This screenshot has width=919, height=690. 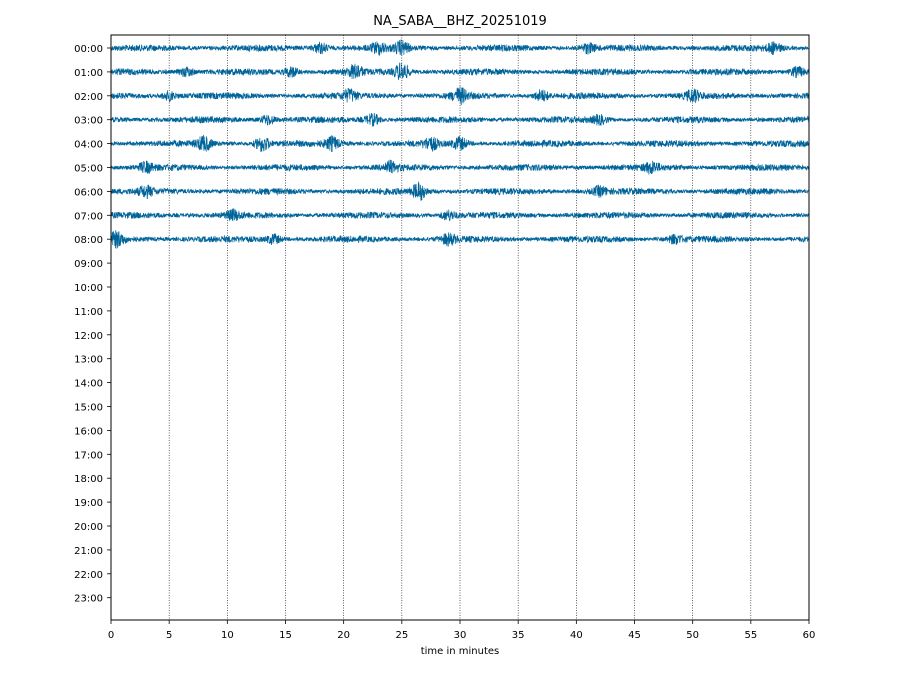 What do you see at coordinates (460, 21) in the screenshot?
I see `chart-title: NA_SABA__BHZ_20251019` at bounding box center [460, 21].